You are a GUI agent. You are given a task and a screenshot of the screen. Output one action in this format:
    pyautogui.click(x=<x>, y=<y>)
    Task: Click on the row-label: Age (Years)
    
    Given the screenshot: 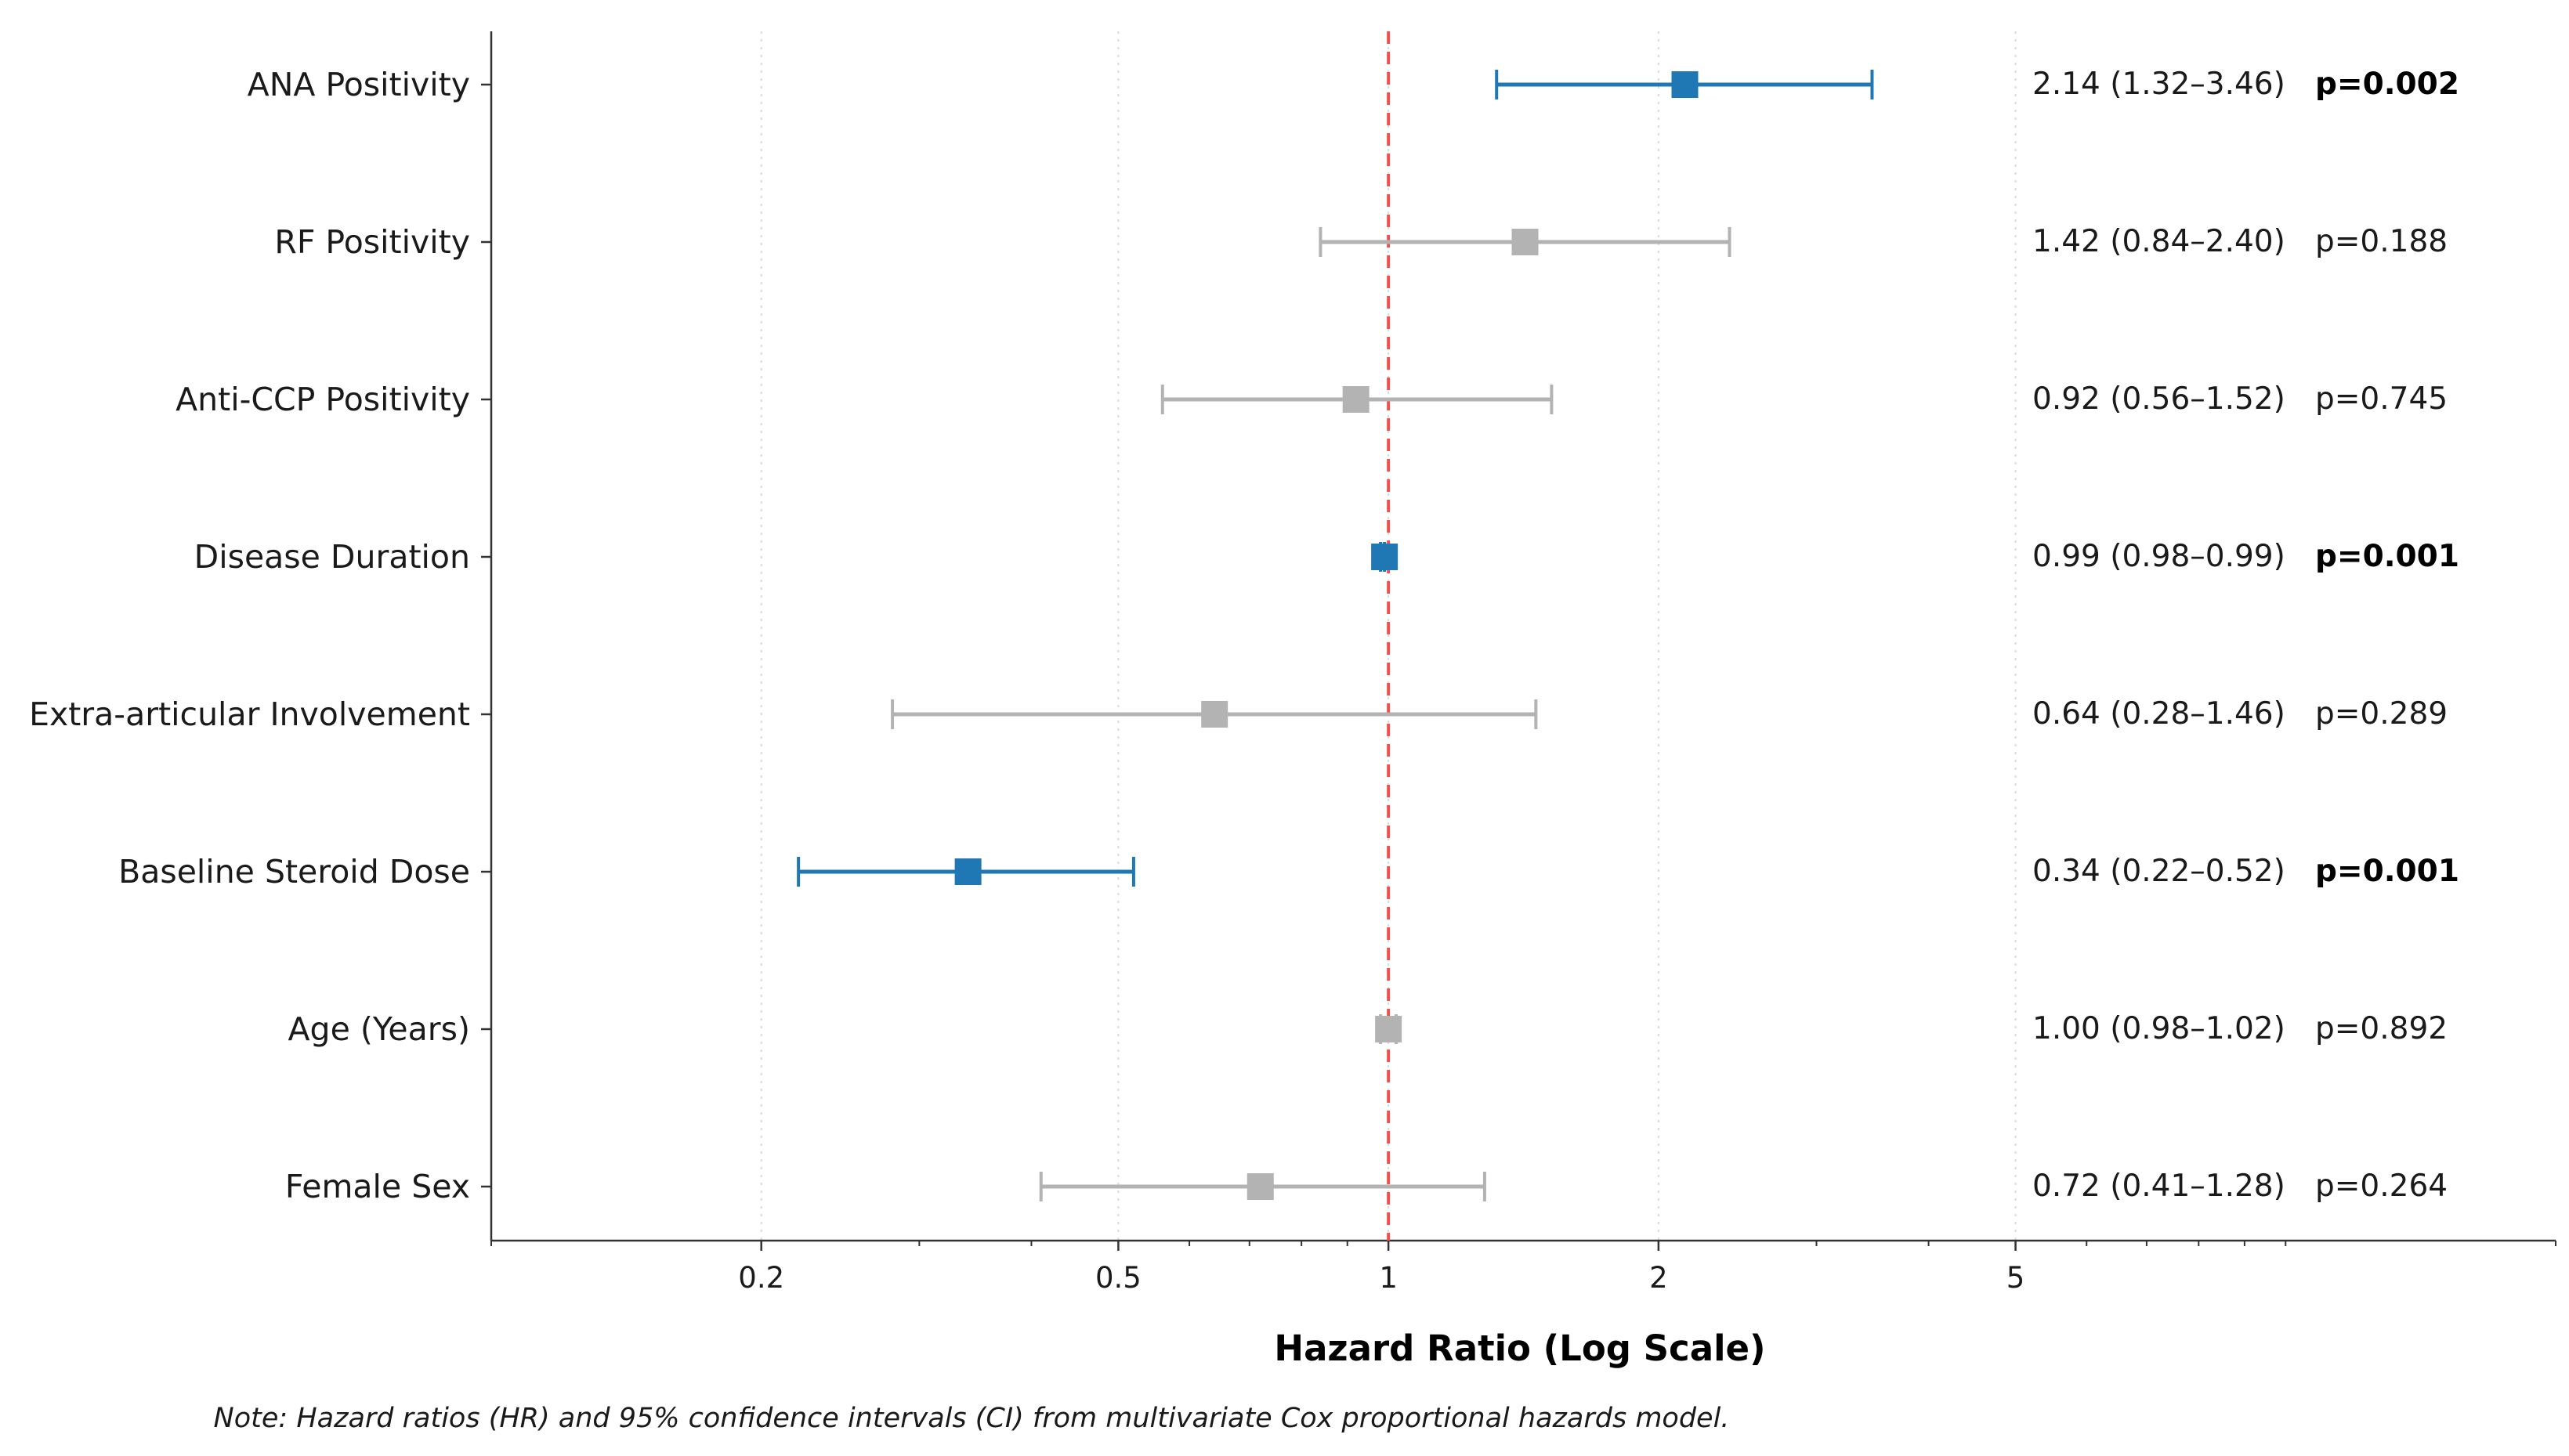 What is the action you would take?
    pyautogui.click(x=379, y=1029)
    